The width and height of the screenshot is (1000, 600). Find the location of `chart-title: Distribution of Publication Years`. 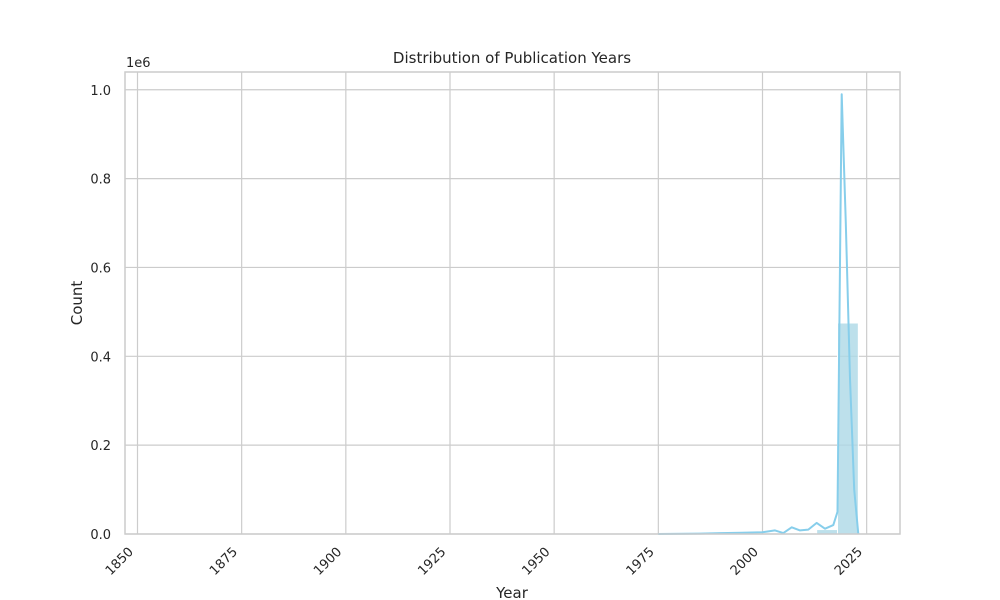

chart-title: Distribution of Publication Years is located at coordinates (512, 58).